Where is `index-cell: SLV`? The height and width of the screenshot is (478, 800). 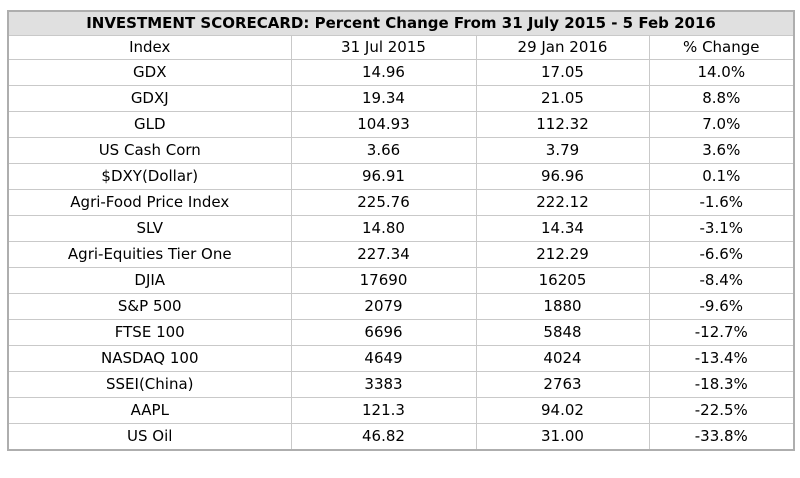 index-cell: SLV is located at coordinates (149, 228).